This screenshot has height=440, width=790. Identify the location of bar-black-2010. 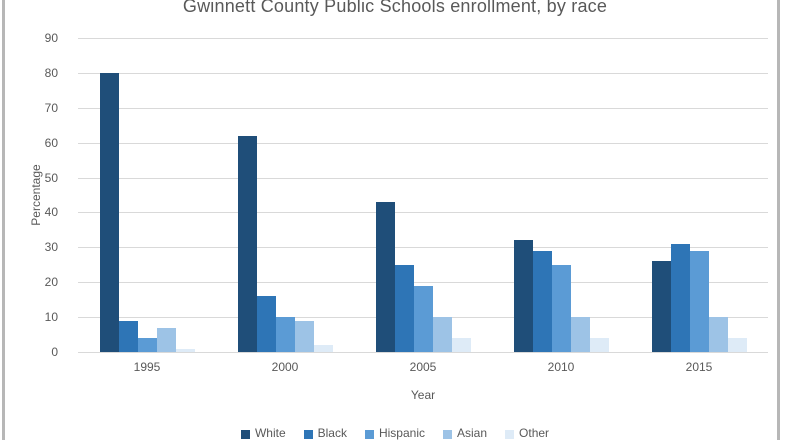
(542, 301).